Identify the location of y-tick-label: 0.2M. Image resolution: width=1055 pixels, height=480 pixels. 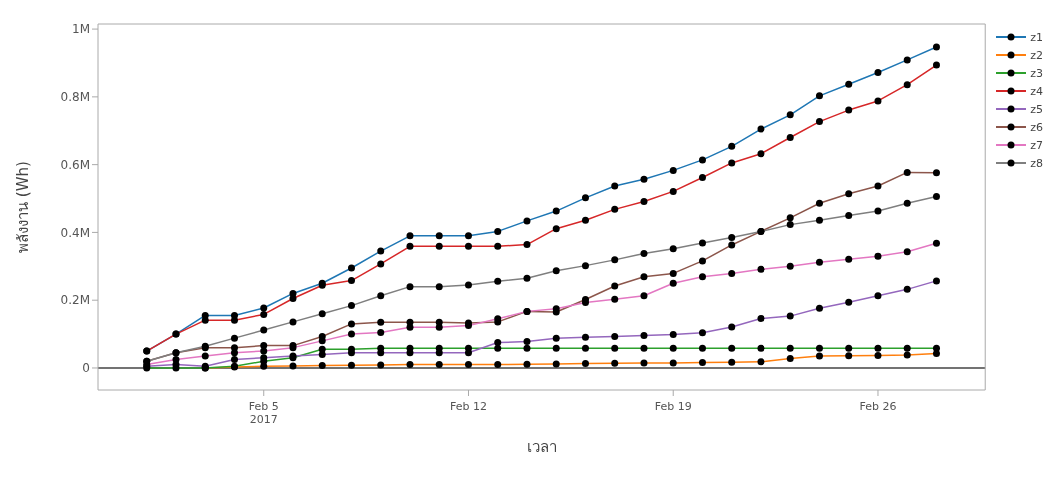
(75, 300).